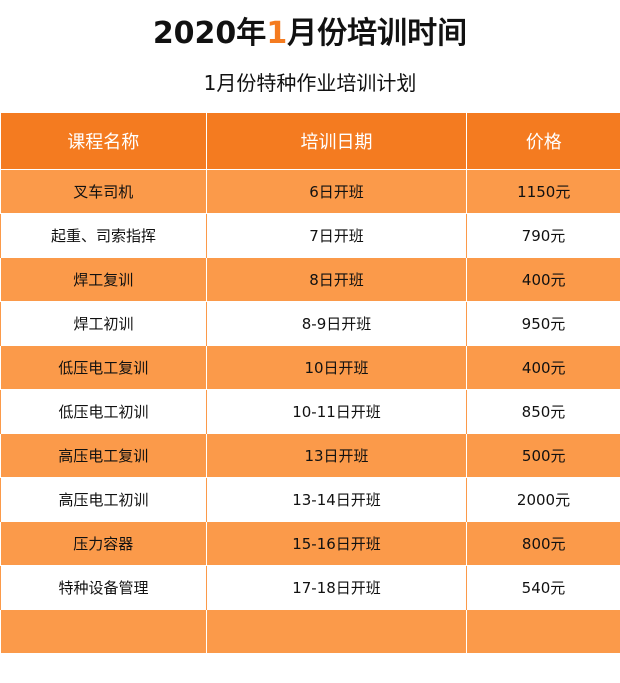  I want to click on title-suffix: 月份培训时间, so click(377, 33).